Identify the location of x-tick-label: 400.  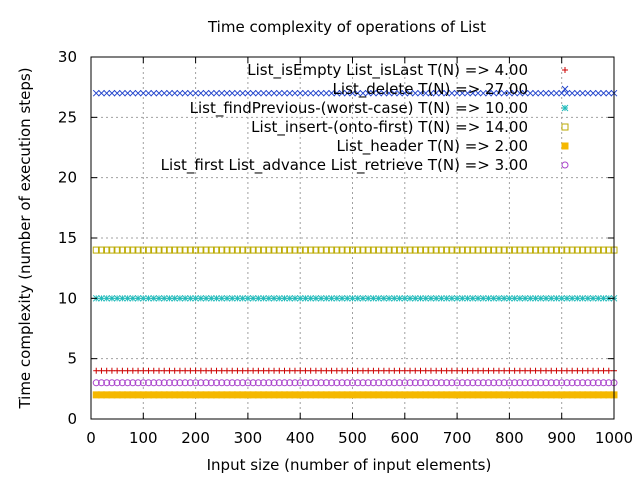
(300, 438).